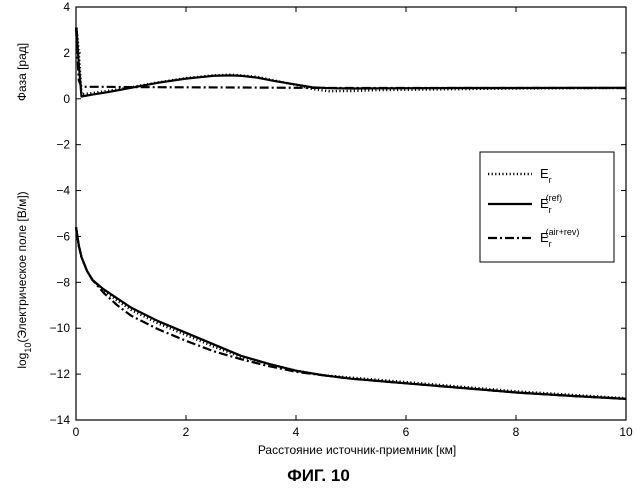 The image size is (637, 500). Describe the element at coordinates (516, 432) in the screenshot. I see `x-tick-label: 8` at that location.